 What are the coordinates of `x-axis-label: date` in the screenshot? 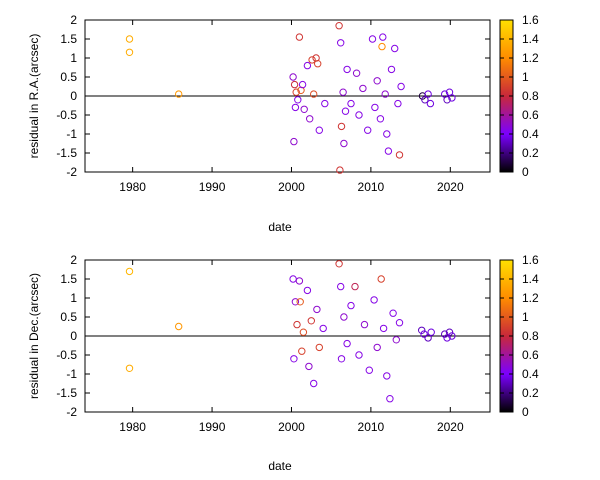 It's located at (280, 466).